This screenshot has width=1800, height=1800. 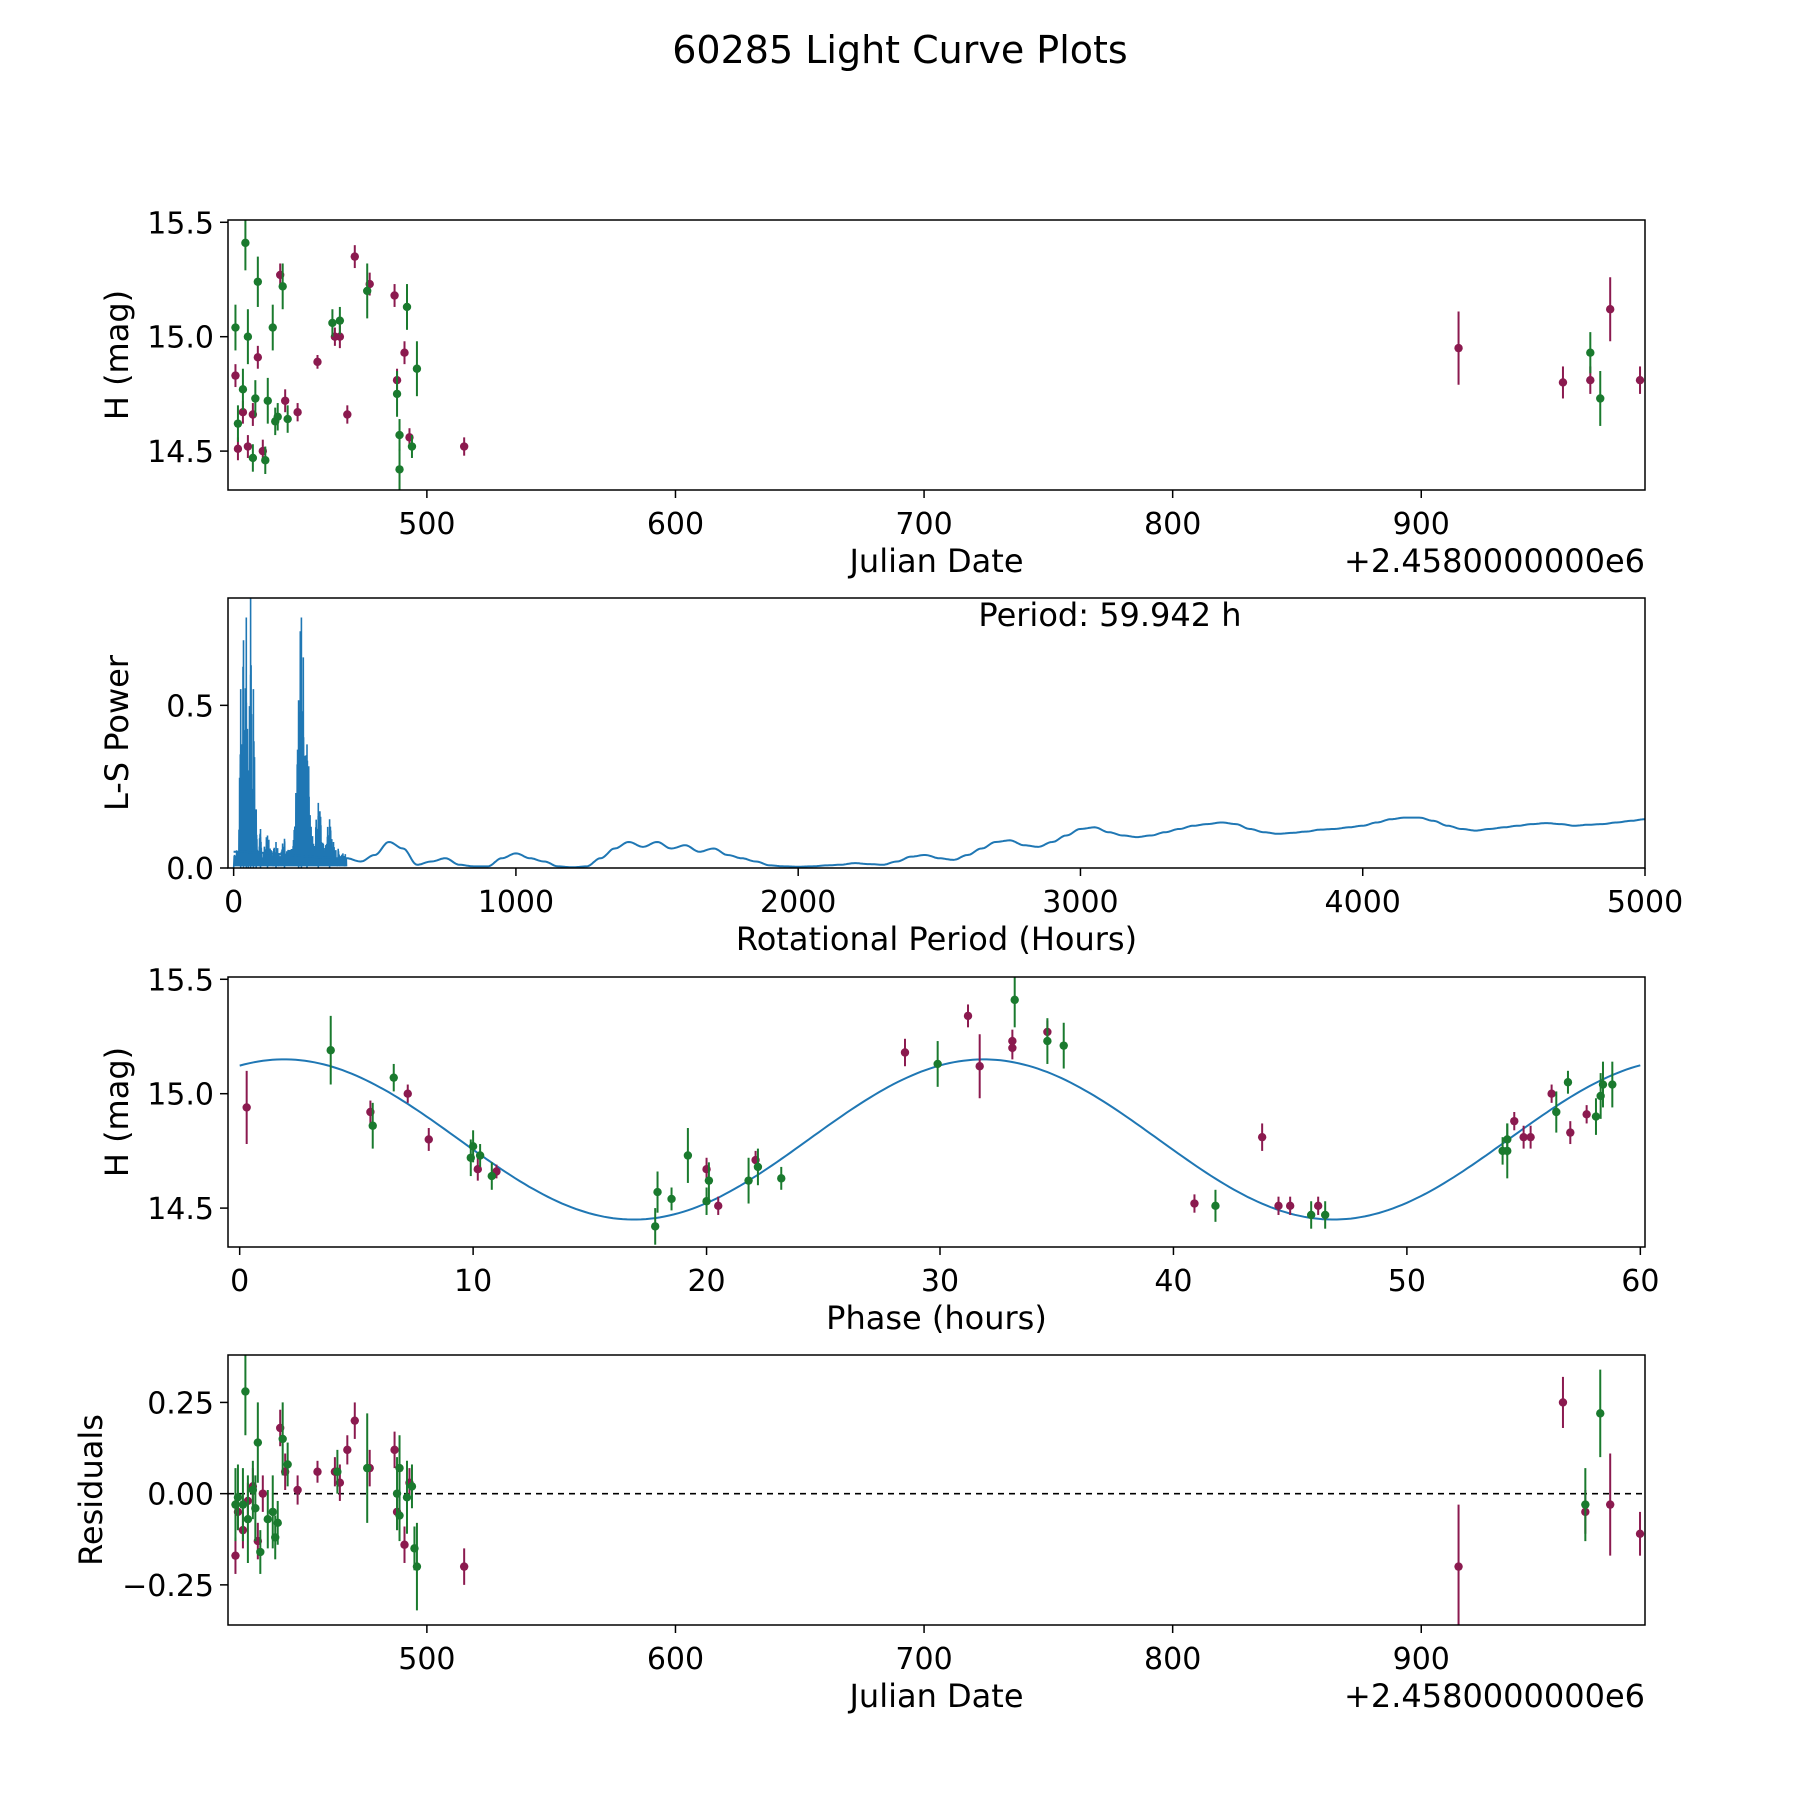 I want to click on y-tick-label: −0.25, so click(x=168, y=1586).